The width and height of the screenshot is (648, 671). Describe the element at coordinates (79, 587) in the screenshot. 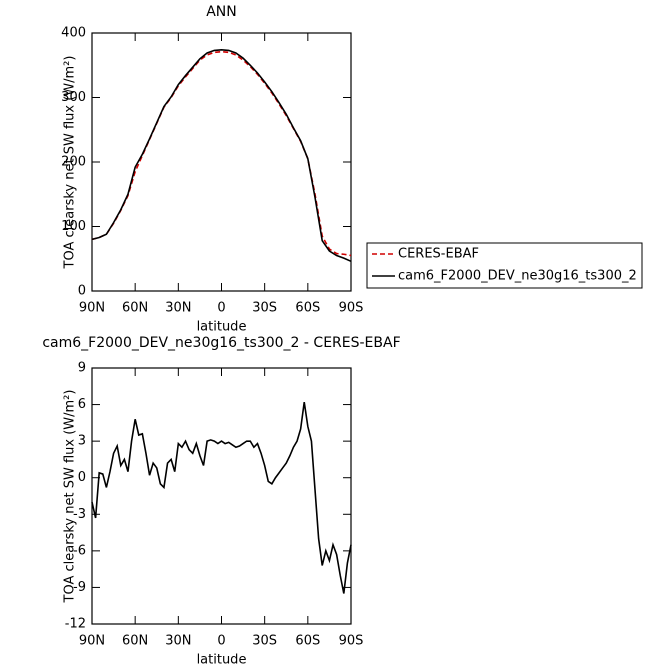

I see `y-tick-label: -9` at that location.